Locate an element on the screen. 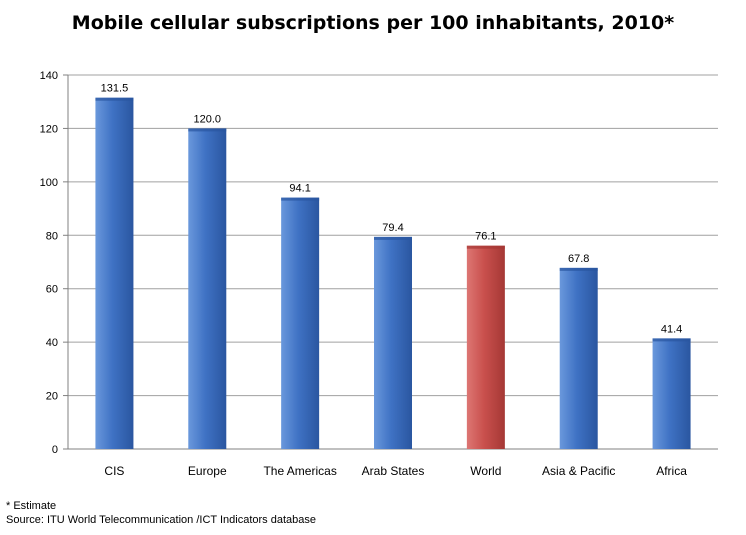  footnote: * Estimate is located at coordinates (31, 506).